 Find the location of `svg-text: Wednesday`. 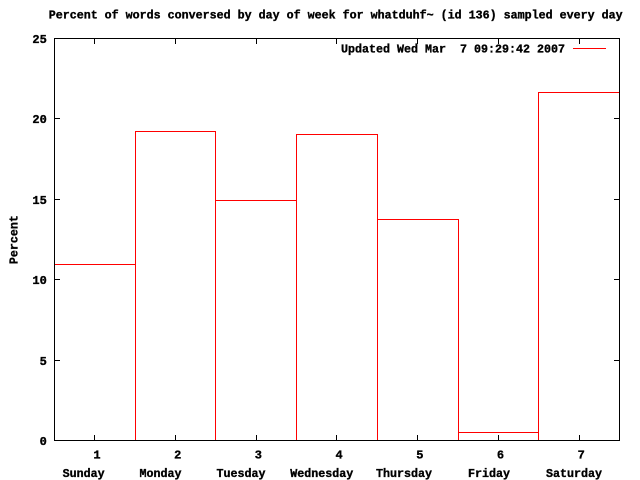

svg-text: Wednesday is located at coordinates (321, 473).